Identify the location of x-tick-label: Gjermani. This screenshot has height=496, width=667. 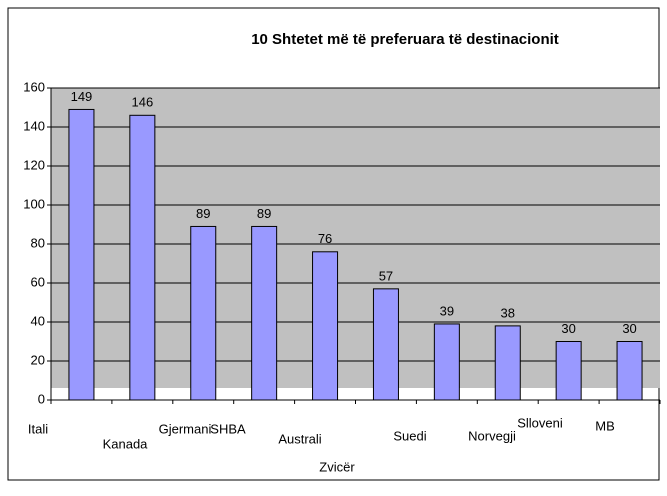
(185, 428).